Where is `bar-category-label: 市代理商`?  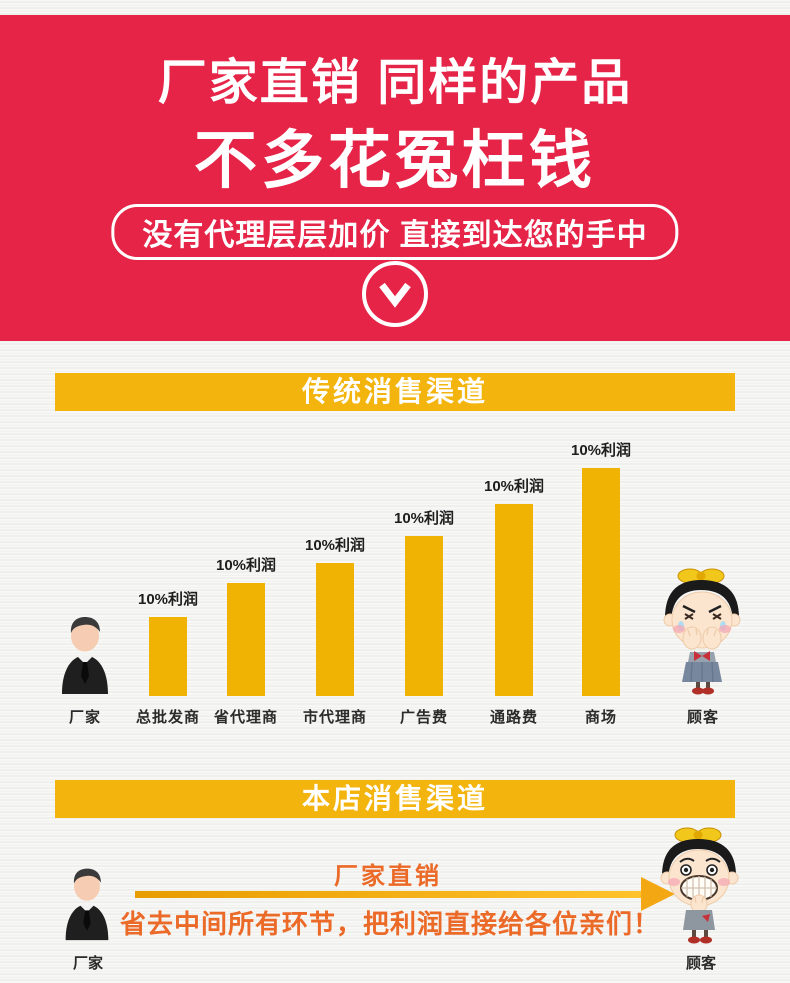 bar-category-label: 市代理商 is located at coordinates (334, 717).